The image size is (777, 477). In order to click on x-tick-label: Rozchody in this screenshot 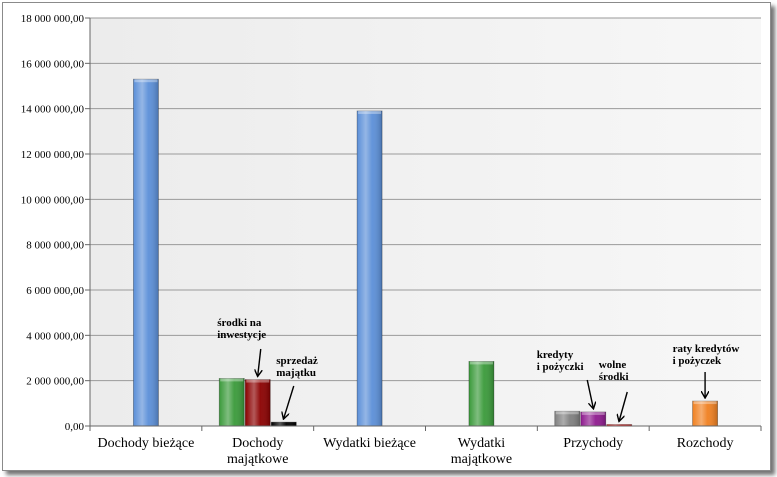, I will do `click(705, 443)`.